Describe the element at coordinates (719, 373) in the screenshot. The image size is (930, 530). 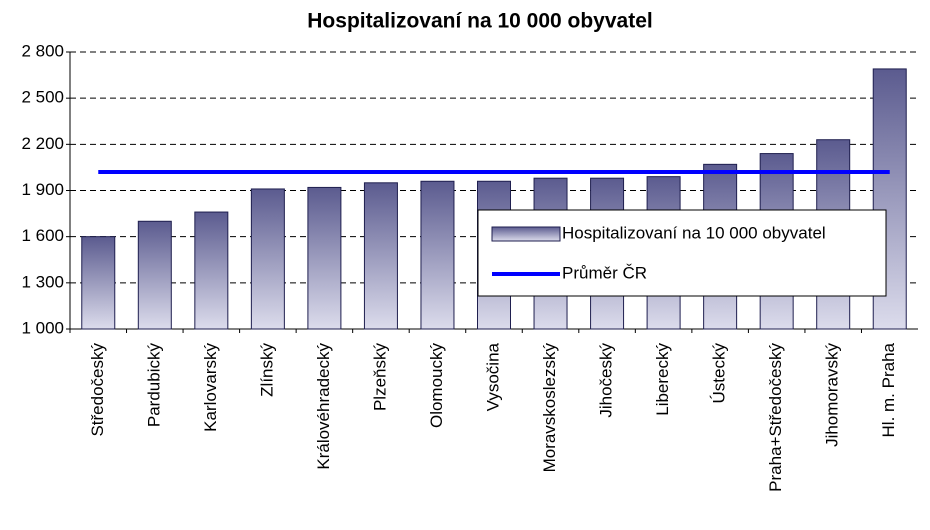
I see `x-tick-label: Ústecký` at that location.